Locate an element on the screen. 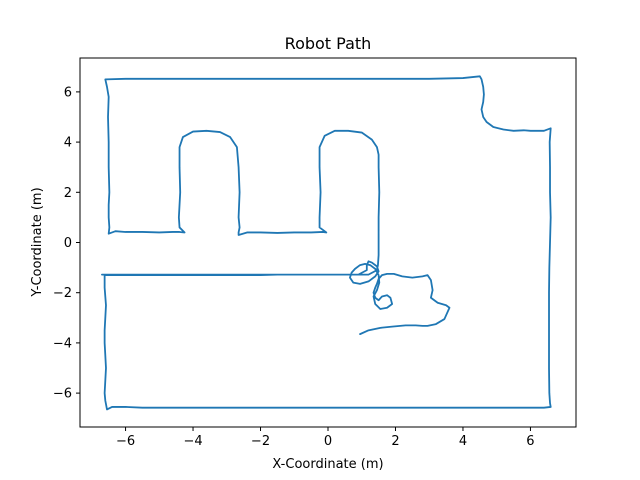  y-tick-label: 0 is located at coordinates (68, 243).